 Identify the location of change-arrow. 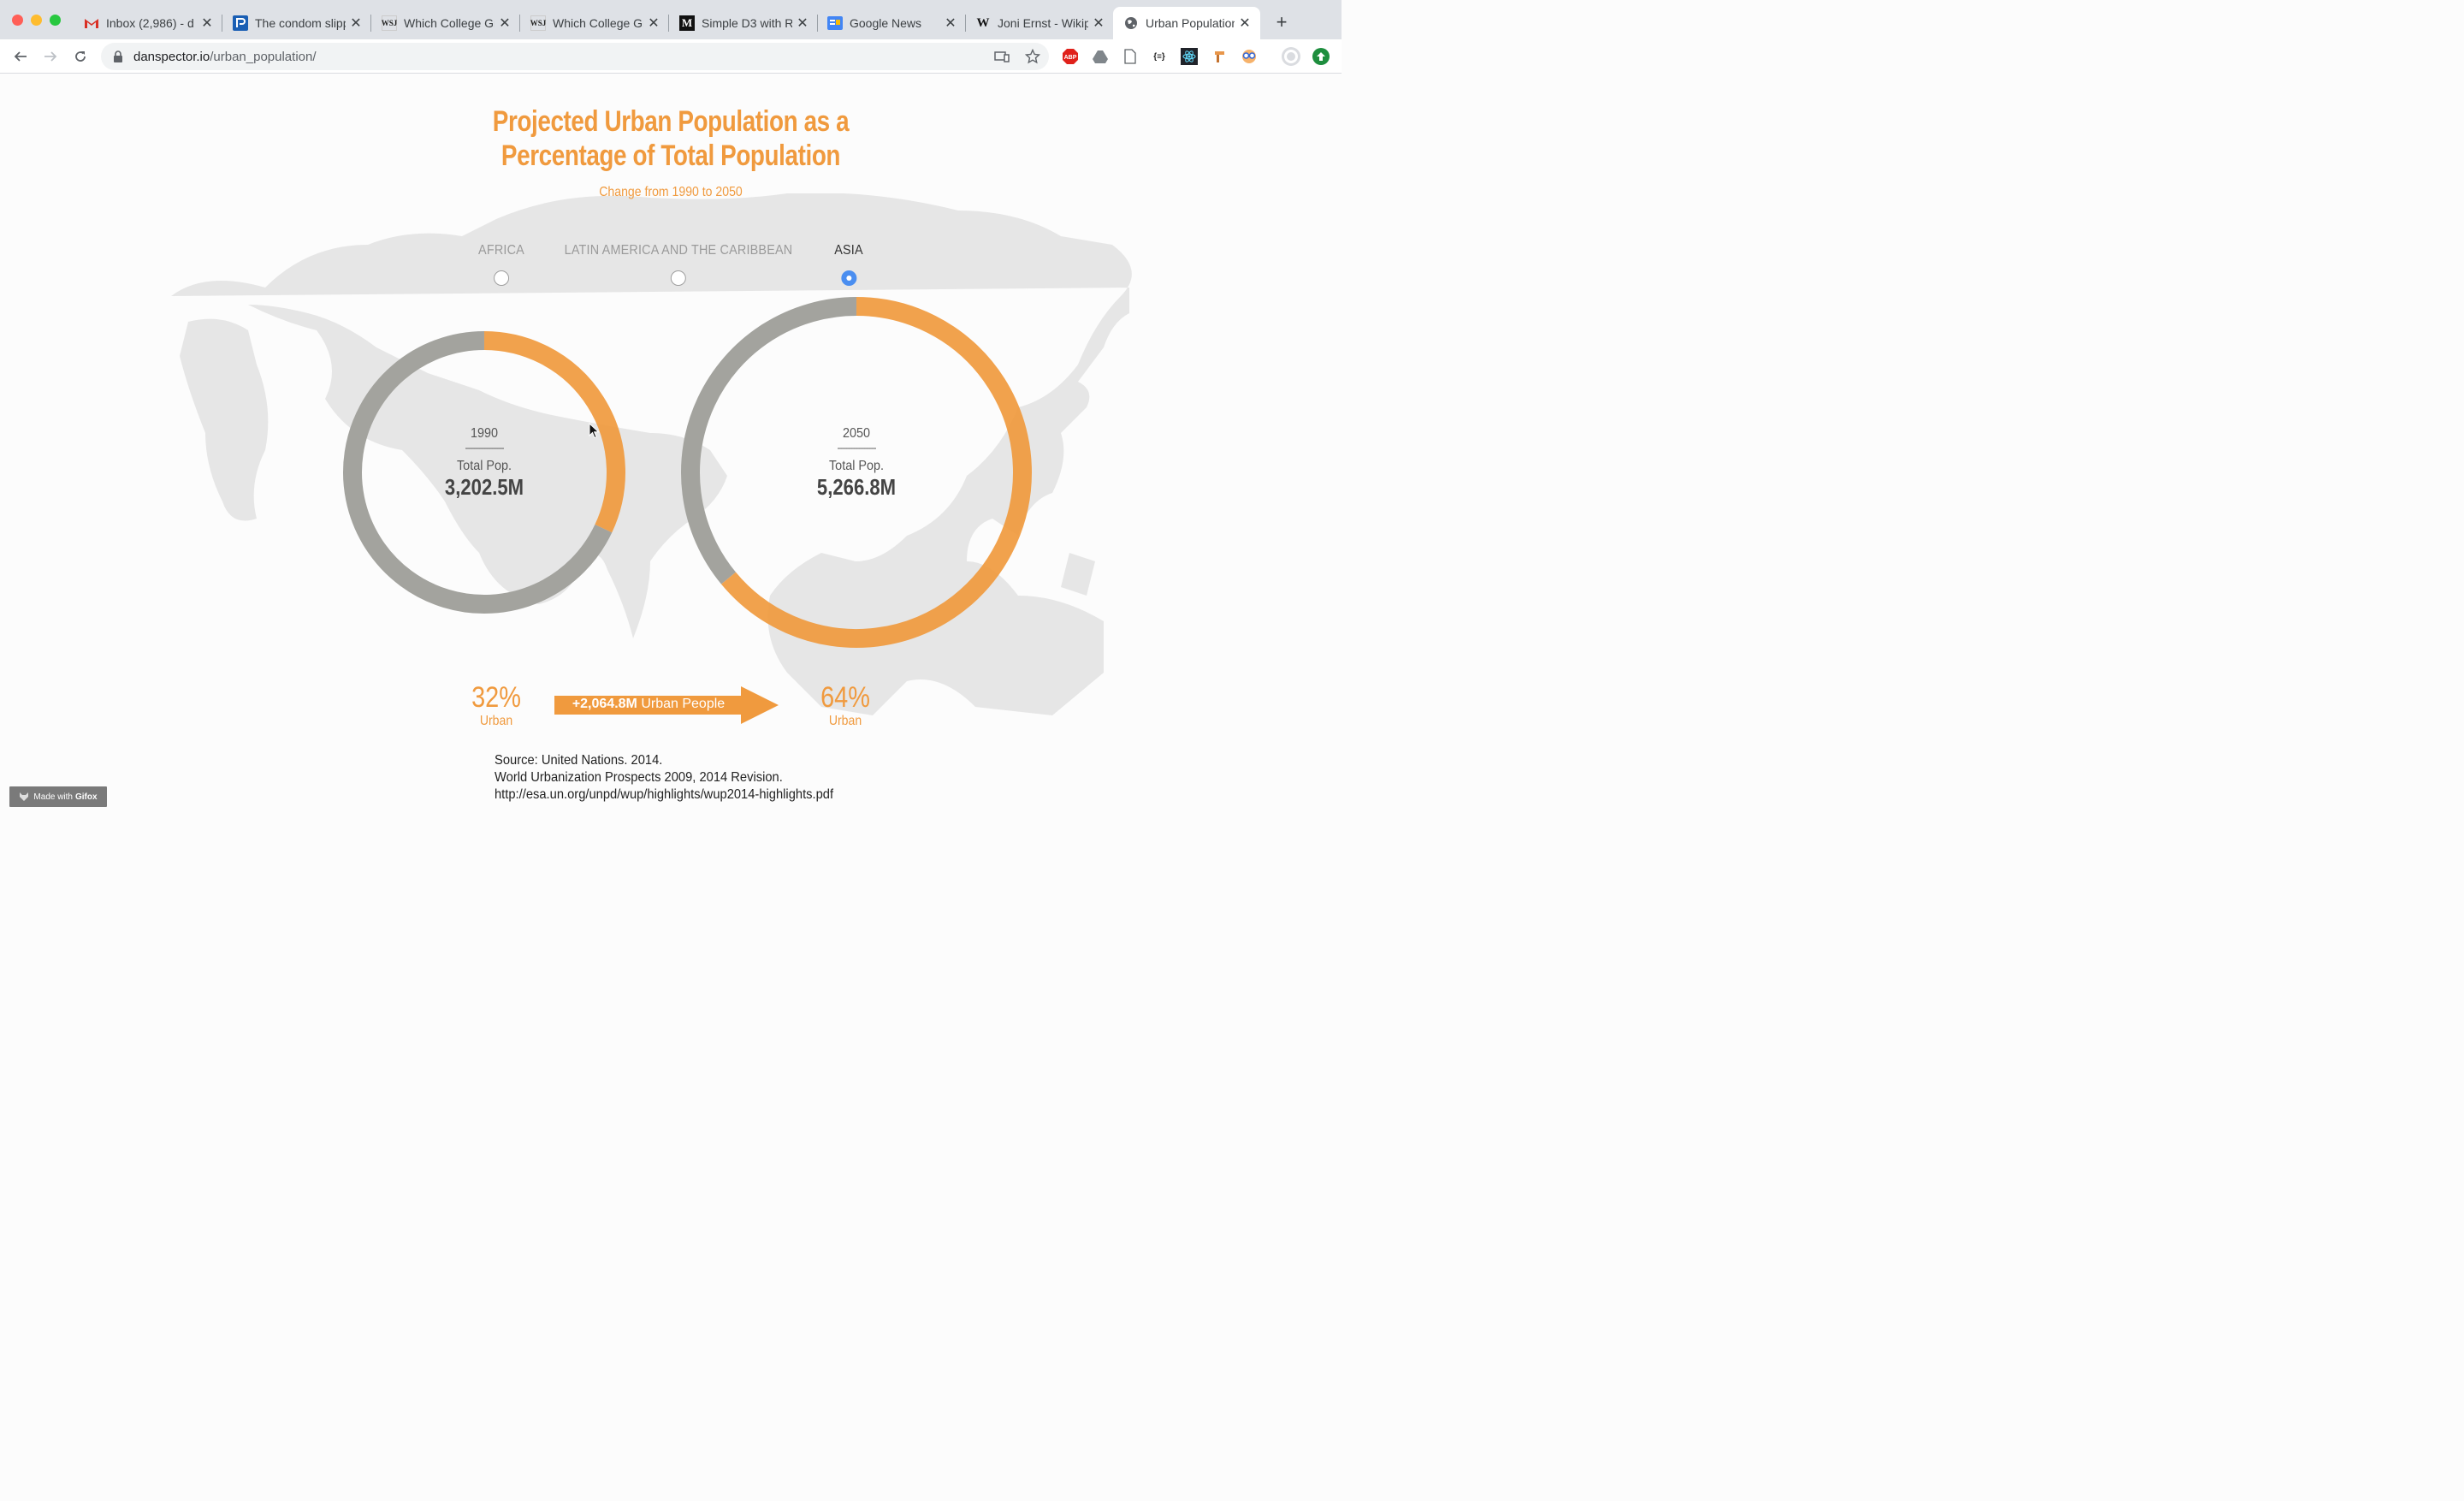
(666, 705).